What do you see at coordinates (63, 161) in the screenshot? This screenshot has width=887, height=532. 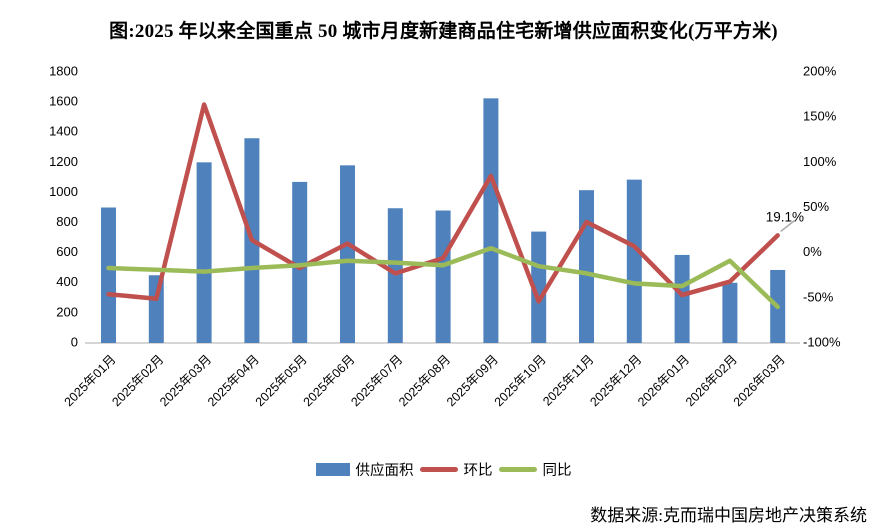 I see `left-axis-tick: 1200` at bounding box center [63, 161].